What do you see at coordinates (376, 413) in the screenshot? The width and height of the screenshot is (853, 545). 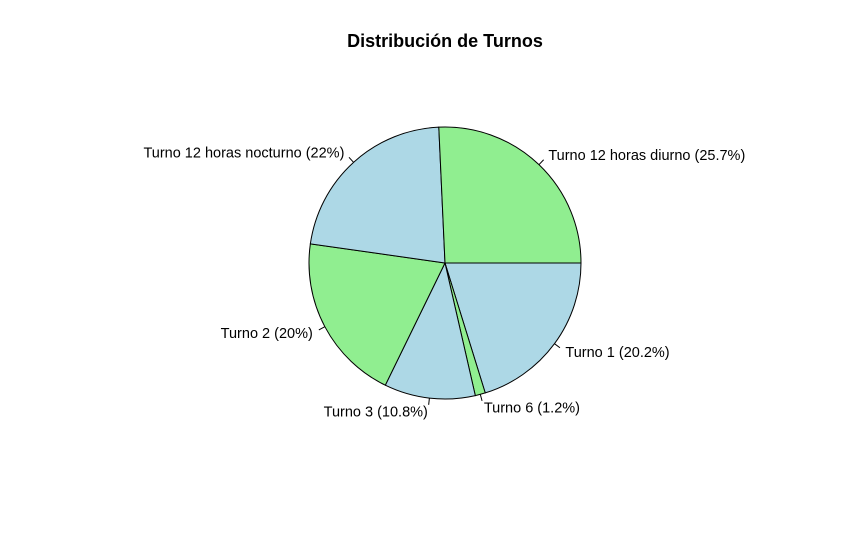 I see `pie-slice-label: Turno 3 (10.8%)` at bounding box center [376, 413].